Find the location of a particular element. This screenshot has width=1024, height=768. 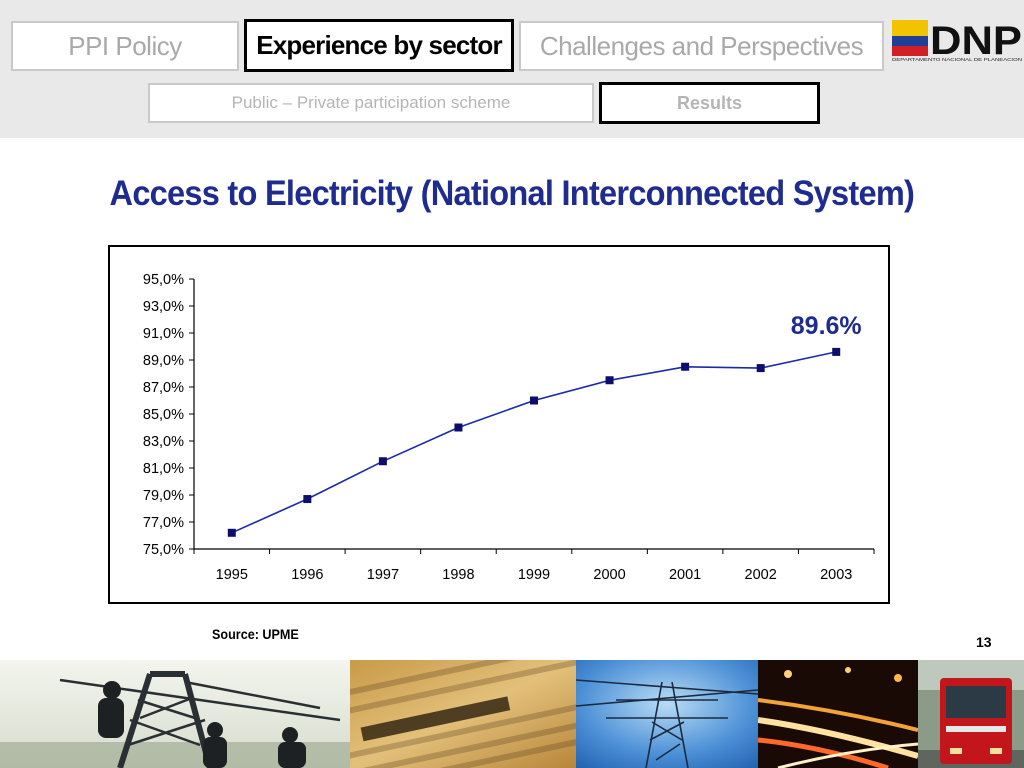

dnp-logo-graphic: DNP DEPARTAMENTO NACIONAL DE PLANEACION is located at coordinates (957, 41).